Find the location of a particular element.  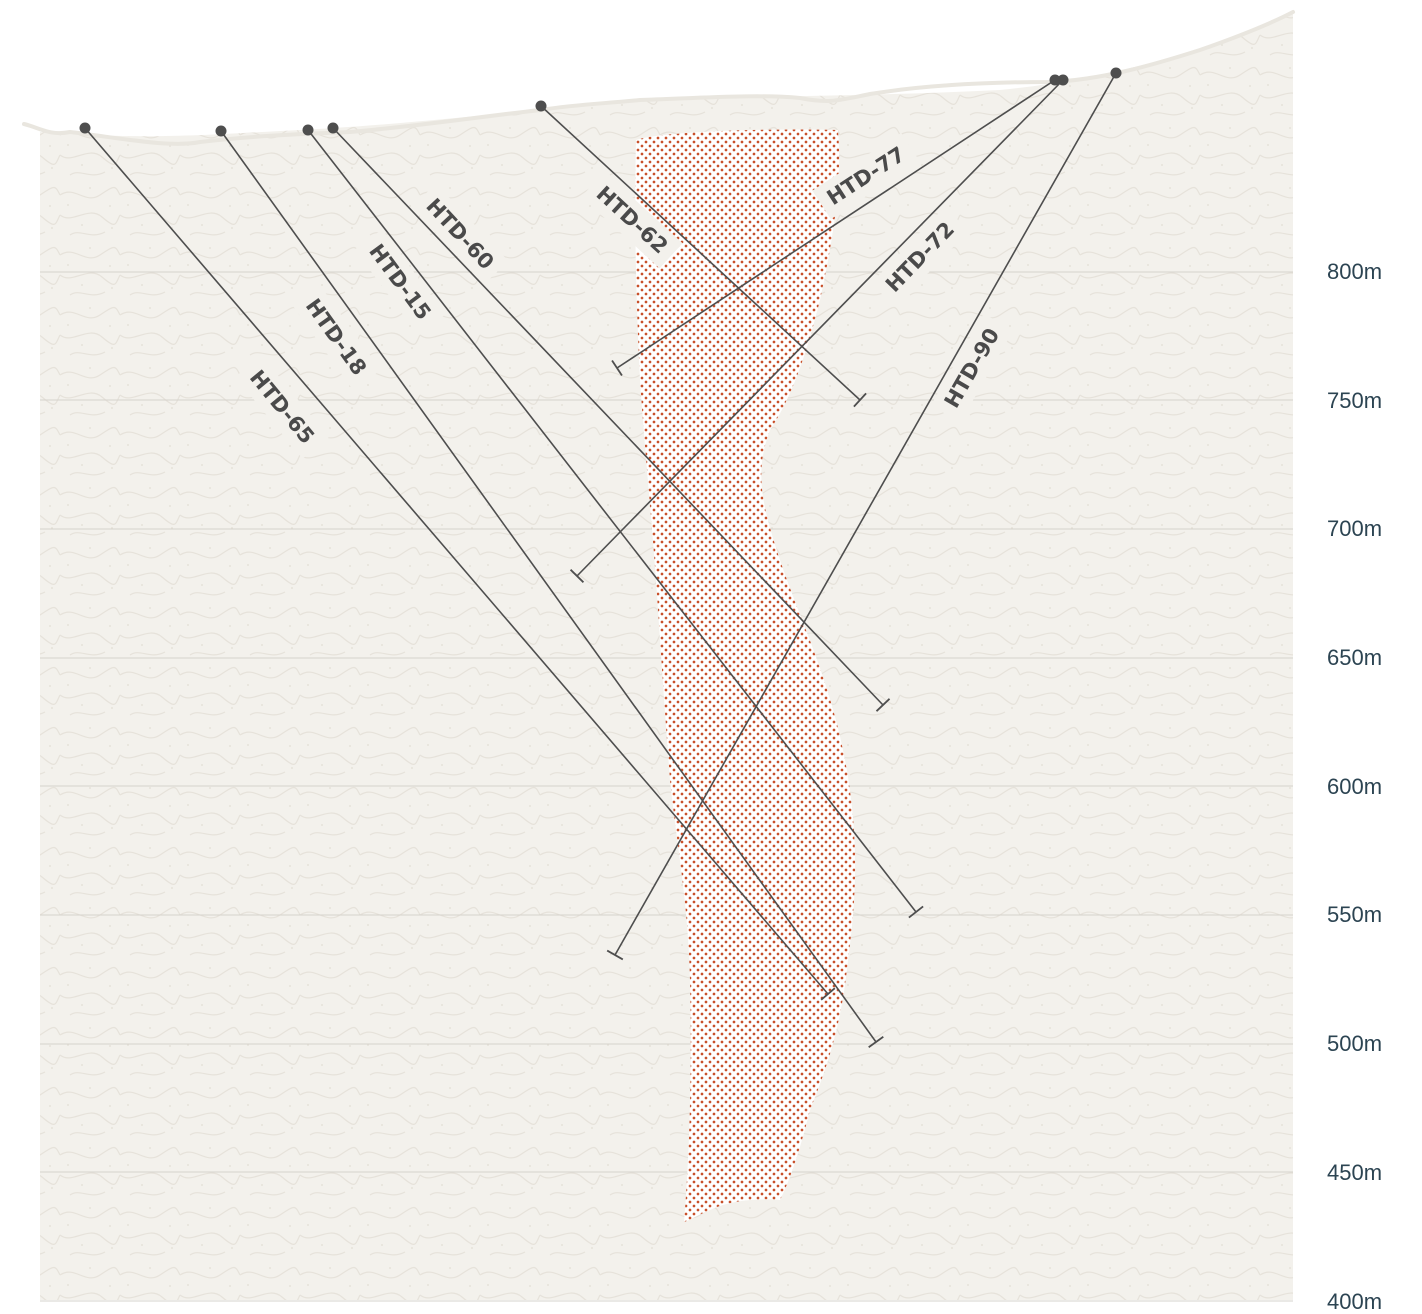

elevation-label-400m: 400m is located at coordinates (1354, 1301).